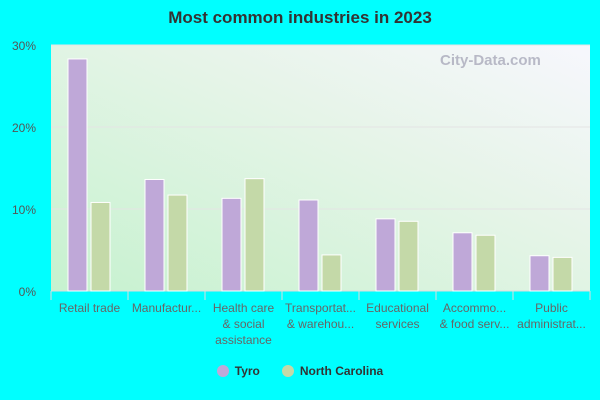  What do you see at coordinates (247, 371) in the screenshot?
I see `legend-label: Tyro` at bounding box center [247, 371].